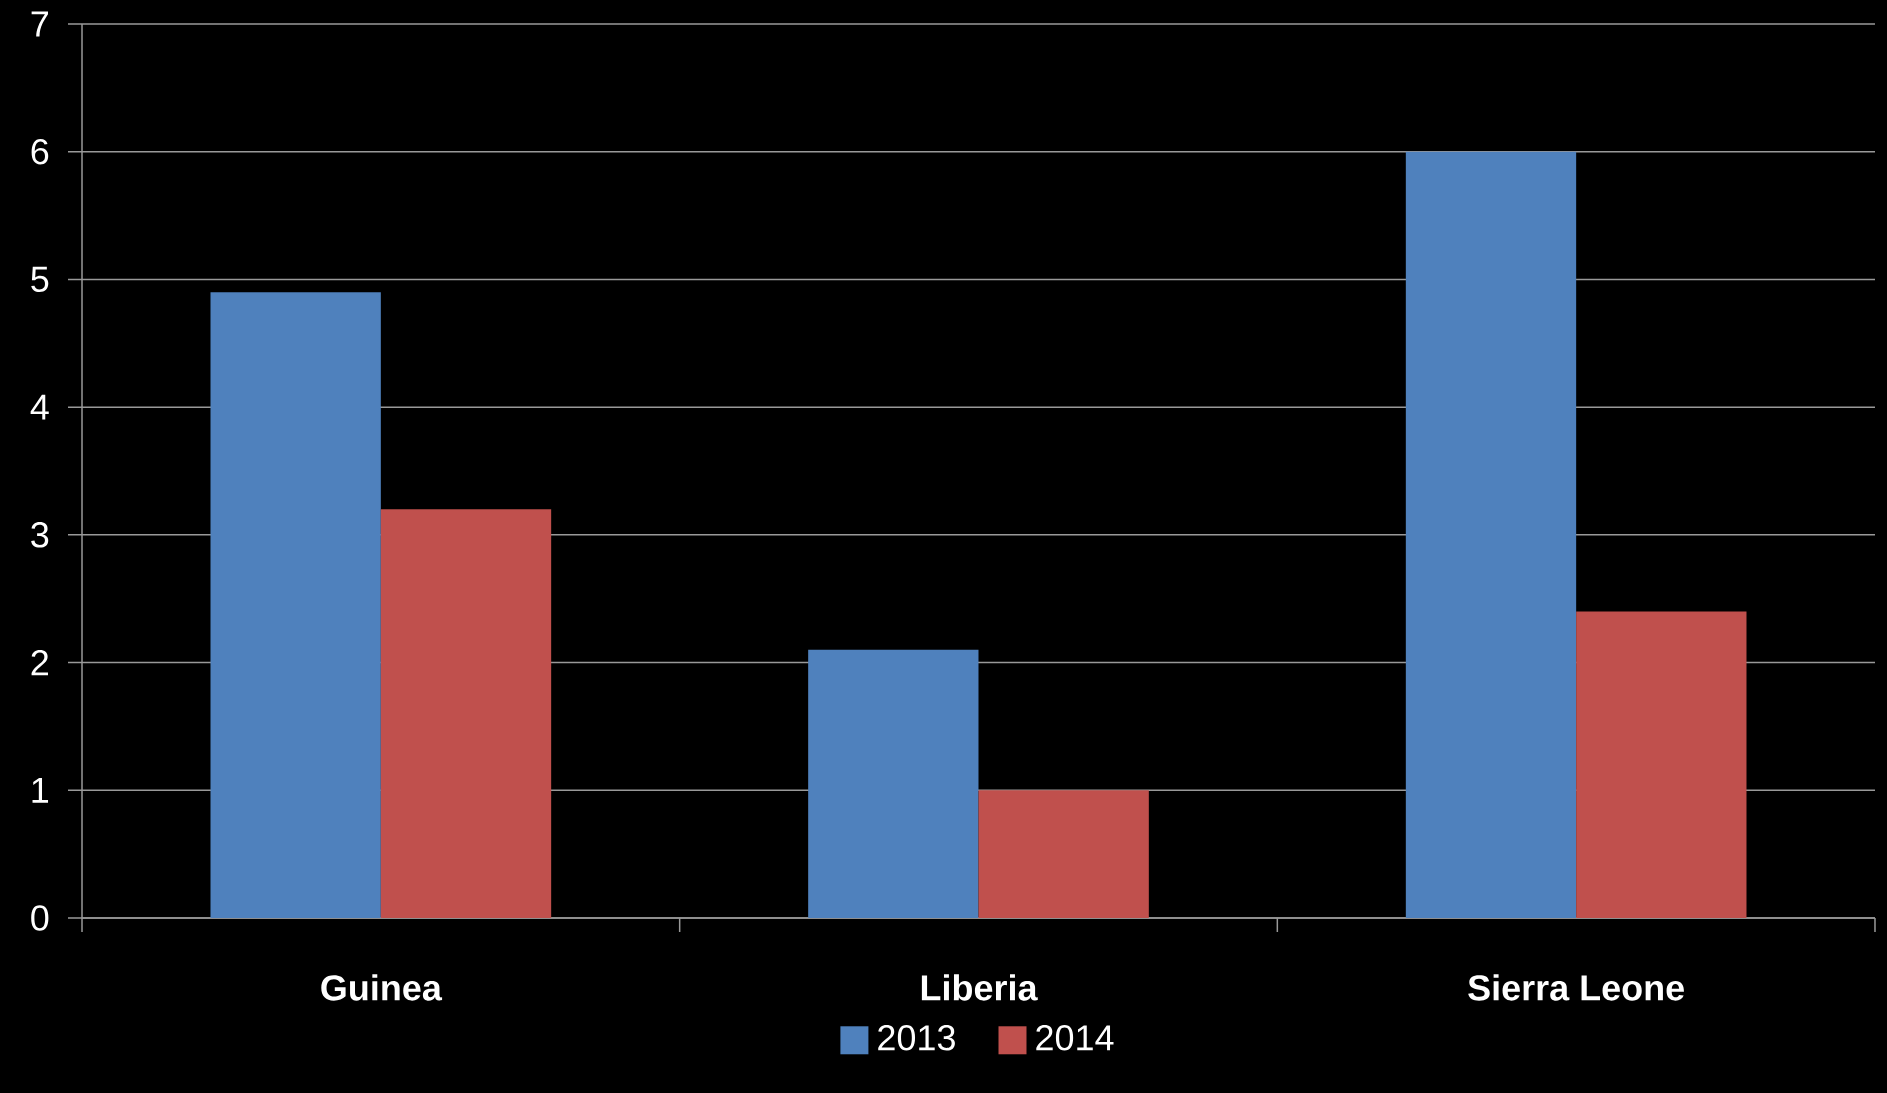 The image size is (1887, 1093). Describe the element at coordinates (40, 918) in the screenshot. I see `y-tick-label: 0` at that location.